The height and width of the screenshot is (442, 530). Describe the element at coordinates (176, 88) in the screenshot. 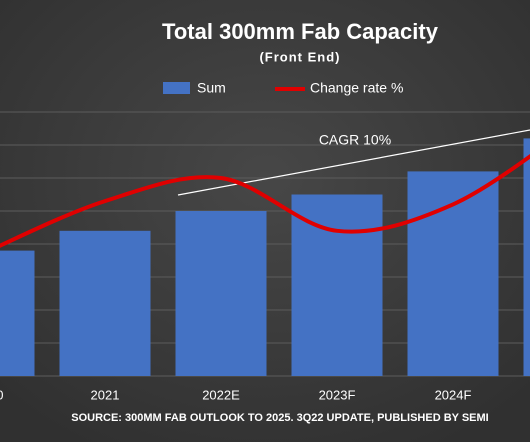

I see `legend-swatch` at that location.